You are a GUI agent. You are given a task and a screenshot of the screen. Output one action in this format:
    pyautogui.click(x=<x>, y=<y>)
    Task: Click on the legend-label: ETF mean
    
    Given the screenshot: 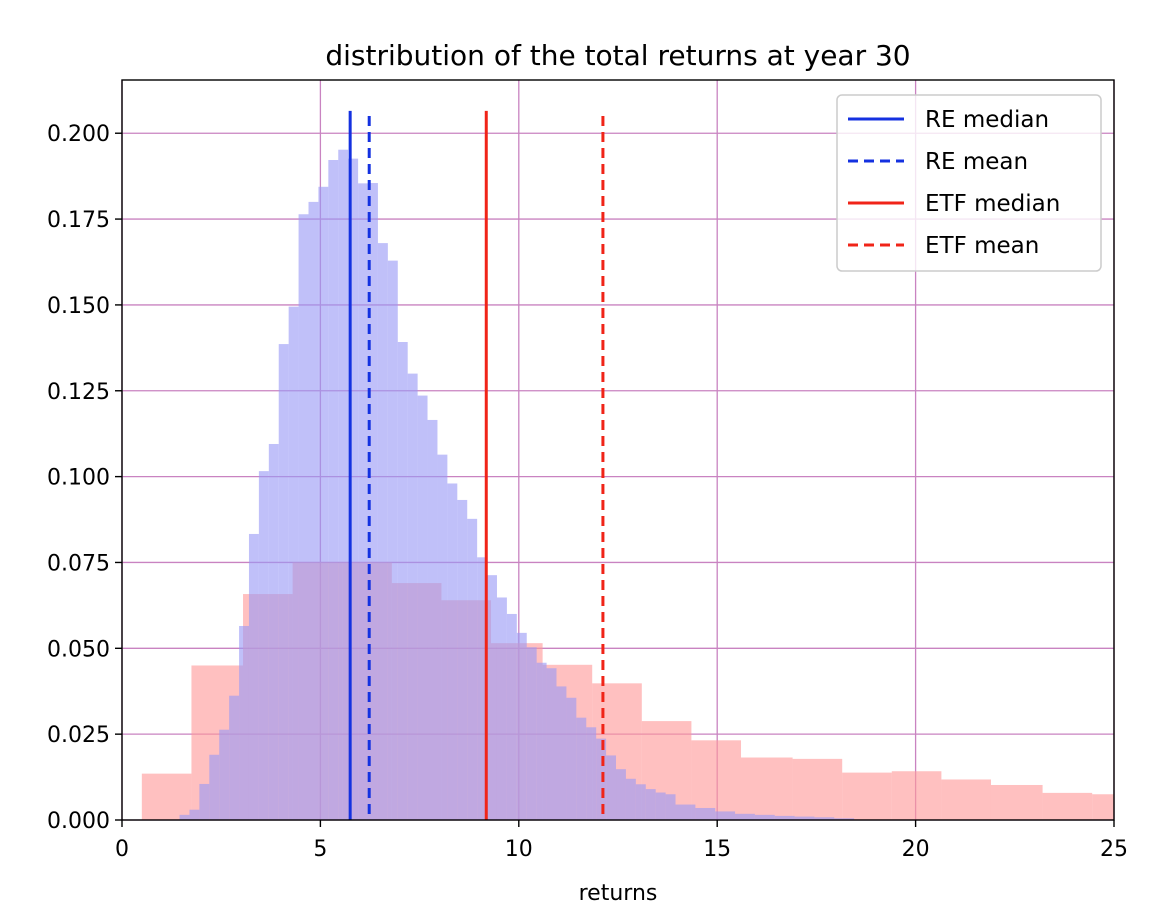 What is the action you would take?
    pyautogui.click(x=982, y=246)
    